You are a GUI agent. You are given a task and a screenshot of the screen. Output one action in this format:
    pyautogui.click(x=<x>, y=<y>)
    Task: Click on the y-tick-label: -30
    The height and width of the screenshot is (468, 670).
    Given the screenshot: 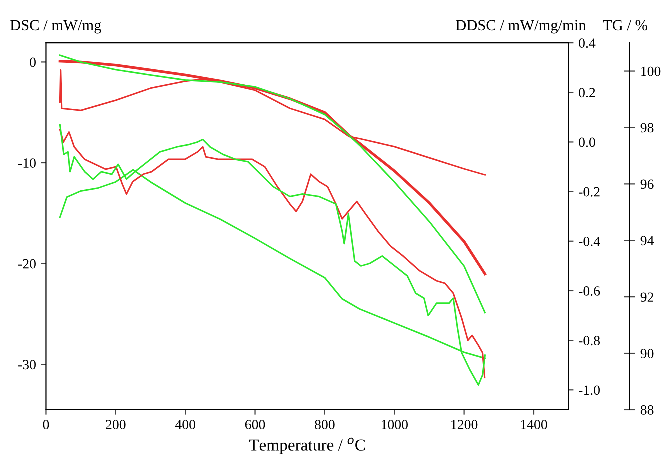 What is the action you would take?
    pyautogui.click(x=27, y=365)
    